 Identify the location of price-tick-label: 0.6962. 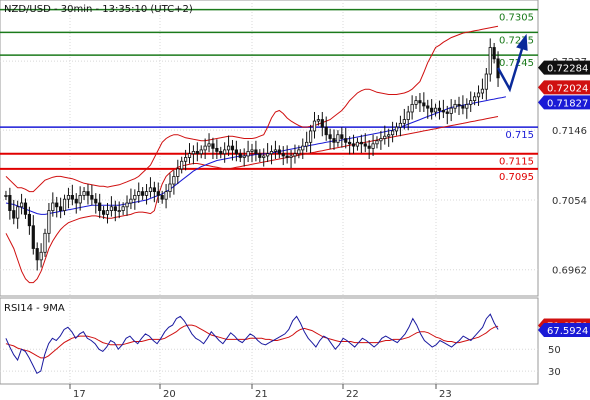
(569, 271).